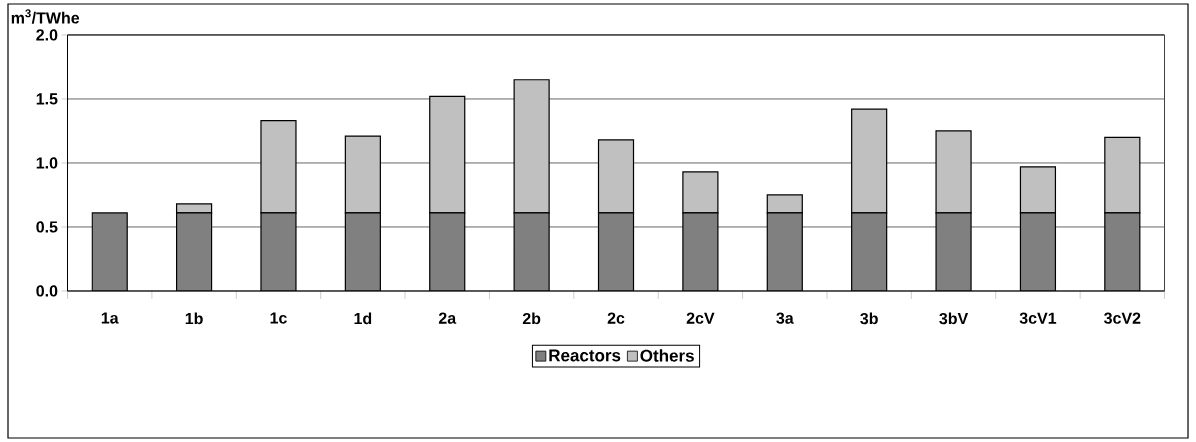  Describe the element at coordinates (531, 318) in the screenshot. I see `x-tick-label: 2b` at that location.